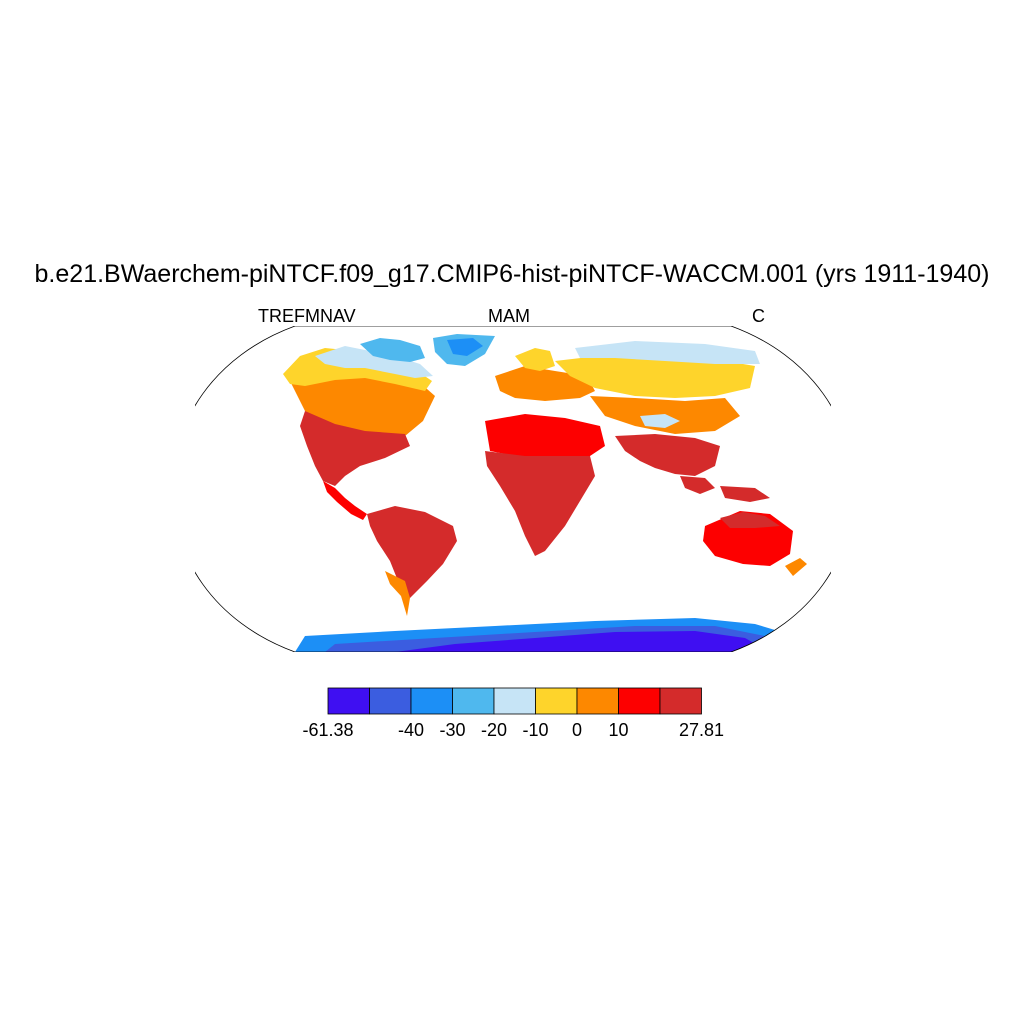 Image resolution: width=1024 pixels, height=1024 pixels. What do you see at coordinates (535, 359) in the screenshot?
I see `scandinavia` at bounding box center [535, 359].